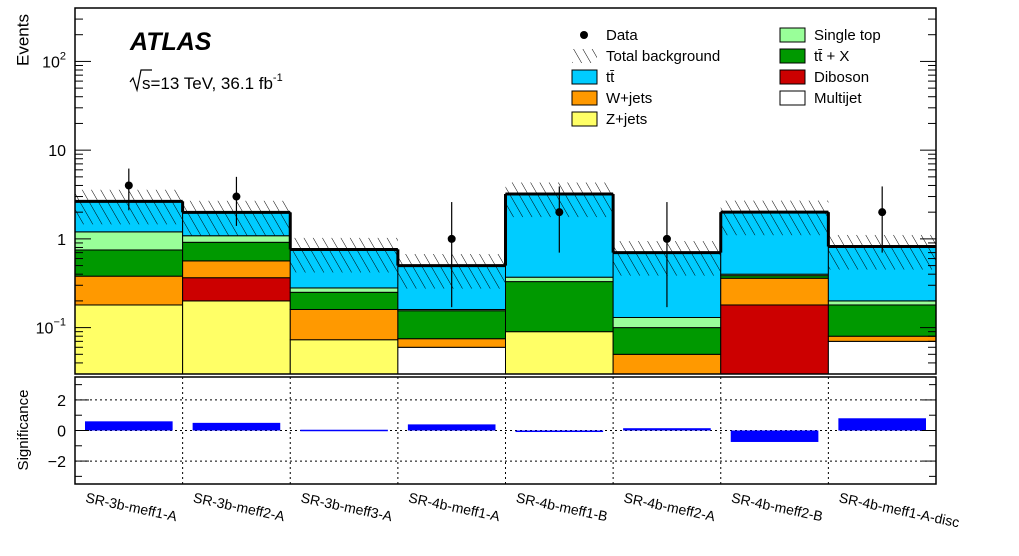  Describe the element at coordinates (131, 506) in the screenshot. I see `x-tick-label: SR-3b-meff1-A` at that location.